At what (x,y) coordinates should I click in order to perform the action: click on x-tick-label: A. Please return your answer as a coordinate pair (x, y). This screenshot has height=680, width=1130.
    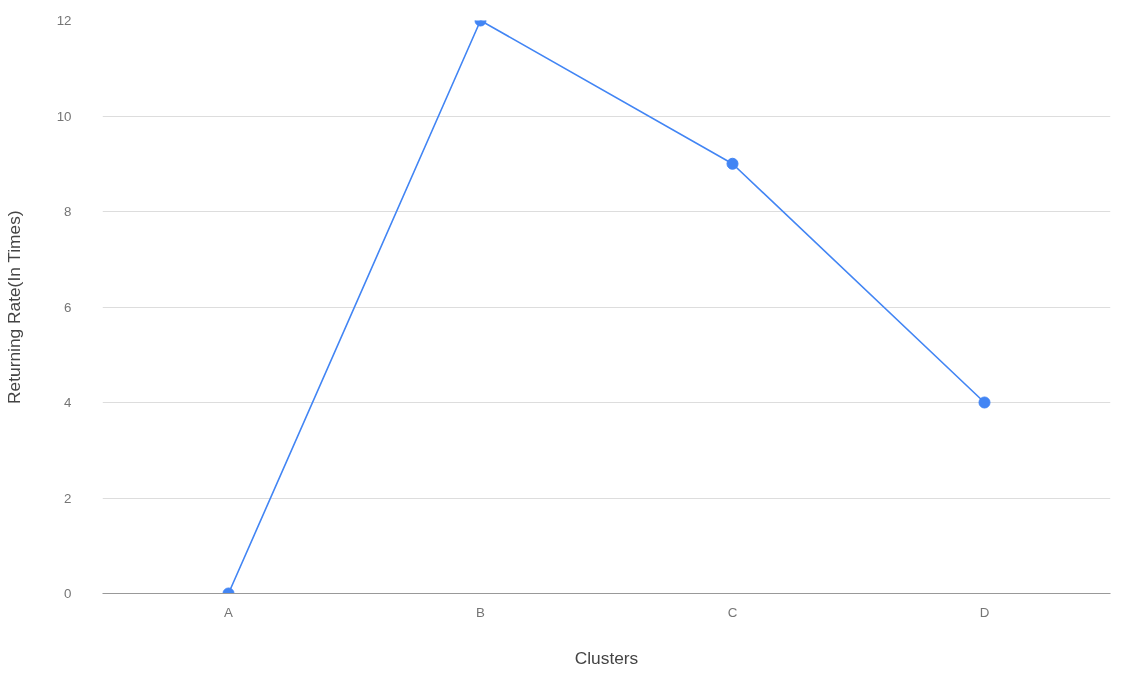
    Looking at the image, I should click on (229, 612).